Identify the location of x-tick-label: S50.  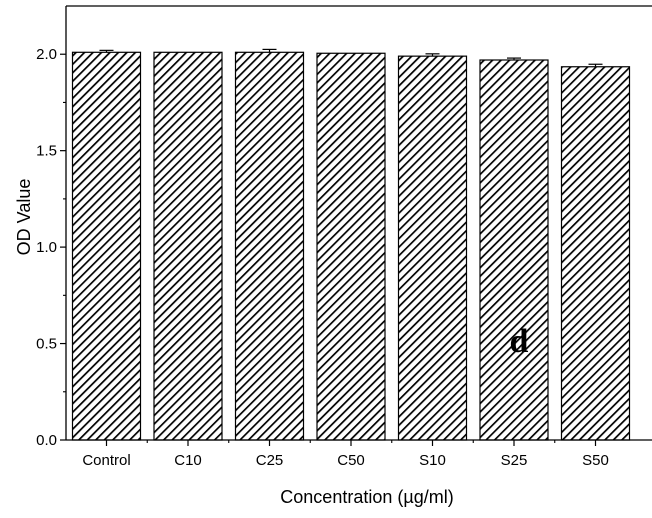
(595, 460).